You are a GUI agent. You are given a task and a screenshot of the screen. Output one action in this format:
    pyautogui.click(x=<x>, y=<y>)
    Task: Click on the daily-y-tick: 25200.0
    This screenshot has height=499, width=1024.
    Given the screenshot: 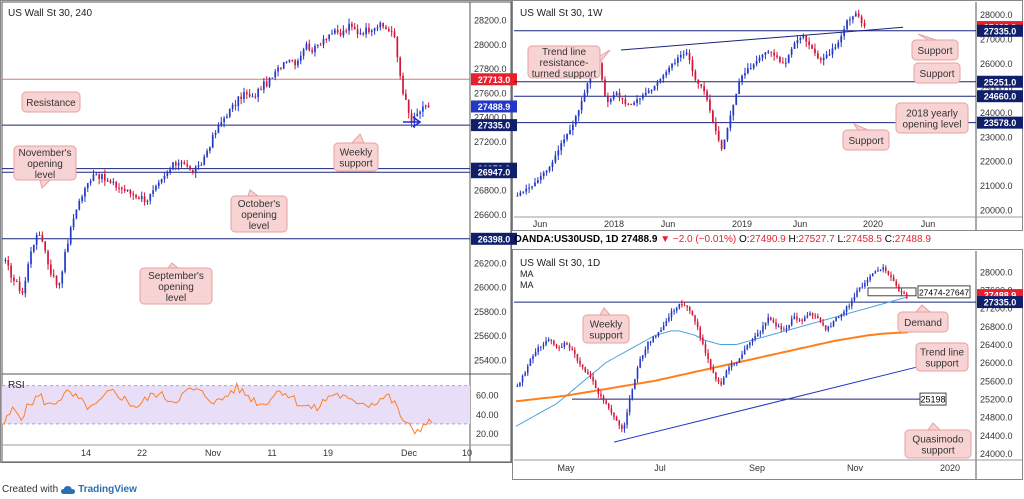 What is the action you would take?
    pyautogui.click(x=996, y=399)
    